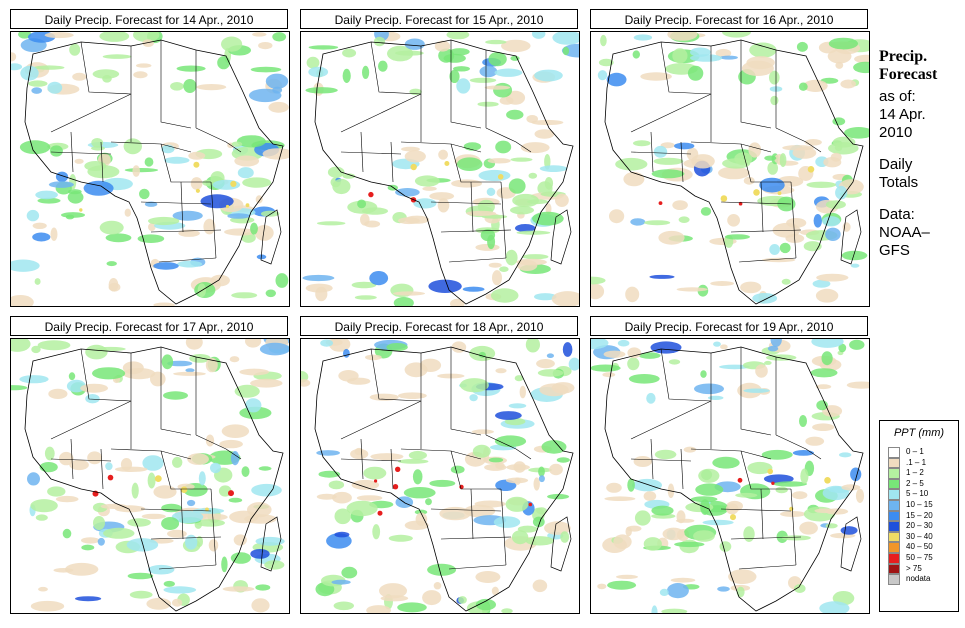 The height and width of the screenshot is (628, 965). Describe the element at coordinates (561, 237) in the screenshot. I see `madagascar-outline` at that location.